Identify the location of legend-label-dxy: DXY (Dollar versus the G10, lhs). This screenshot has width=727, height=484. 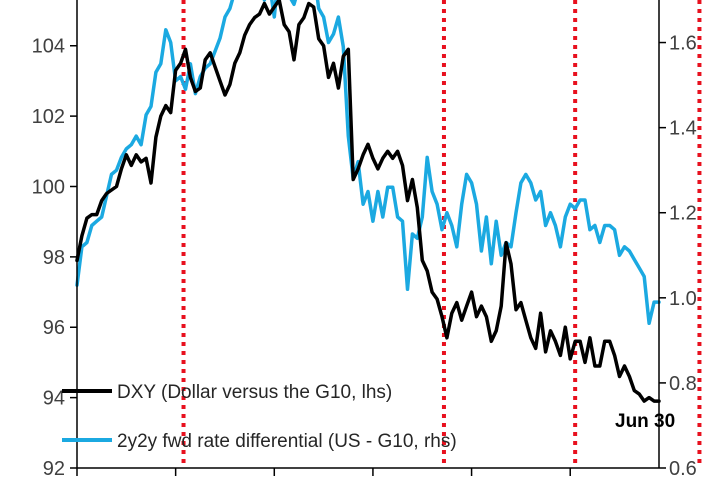
(254, 392).